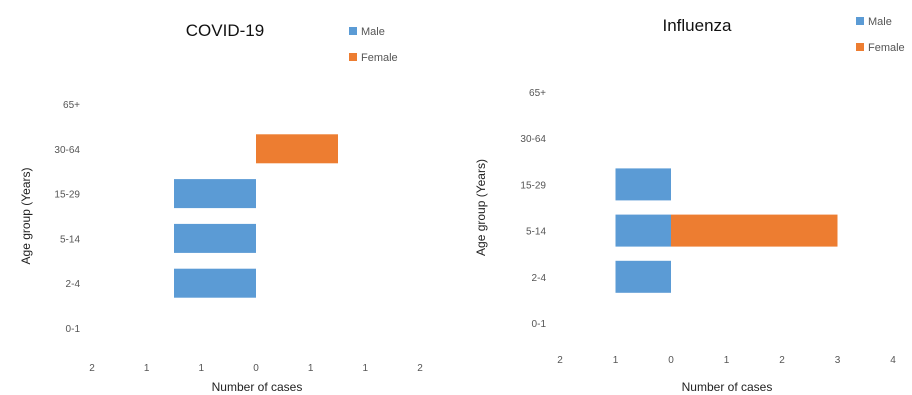  What do you see at coordinates (698, 25) in the screenshot?
I see `chart-title: Influenza` at bounding box center [698, 25].